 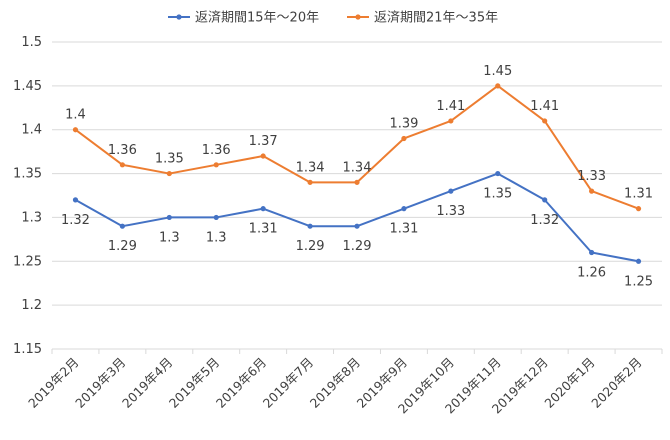 What do you see at coordinates (333, 18) in the screenshot?
I see `legend: 返済期間15年～20年 返済期間21年～35年` at bounding box center [333, 18].